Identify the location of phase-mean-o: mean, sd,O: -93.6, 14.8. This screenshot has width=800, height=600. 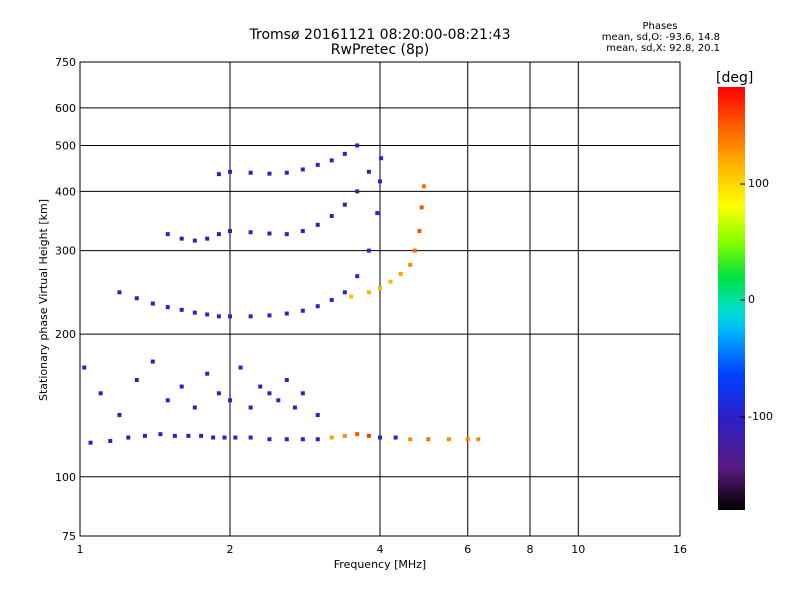
(660, 37).